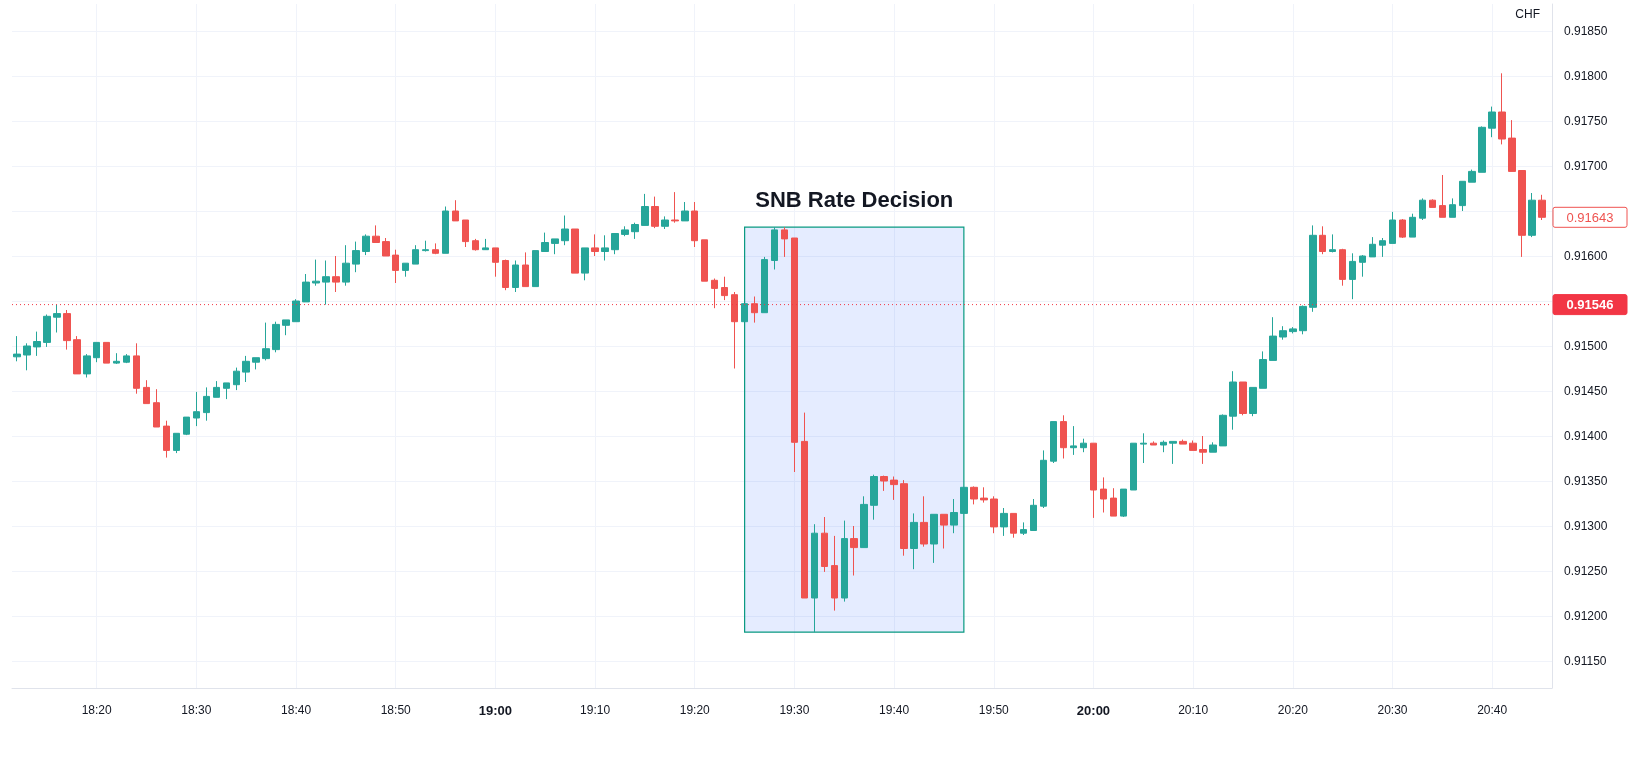  I want to click on band-label: SNB Rate Decision, so click(854, 200).